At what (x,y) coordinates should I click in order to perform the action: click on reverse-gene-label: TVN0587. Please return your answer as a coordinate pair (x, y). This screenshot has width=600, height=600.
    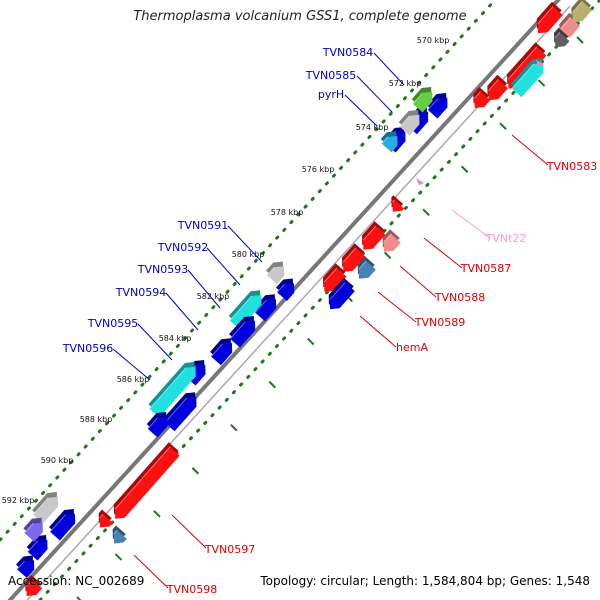
    Looking at the image, I should click on (485, 268).